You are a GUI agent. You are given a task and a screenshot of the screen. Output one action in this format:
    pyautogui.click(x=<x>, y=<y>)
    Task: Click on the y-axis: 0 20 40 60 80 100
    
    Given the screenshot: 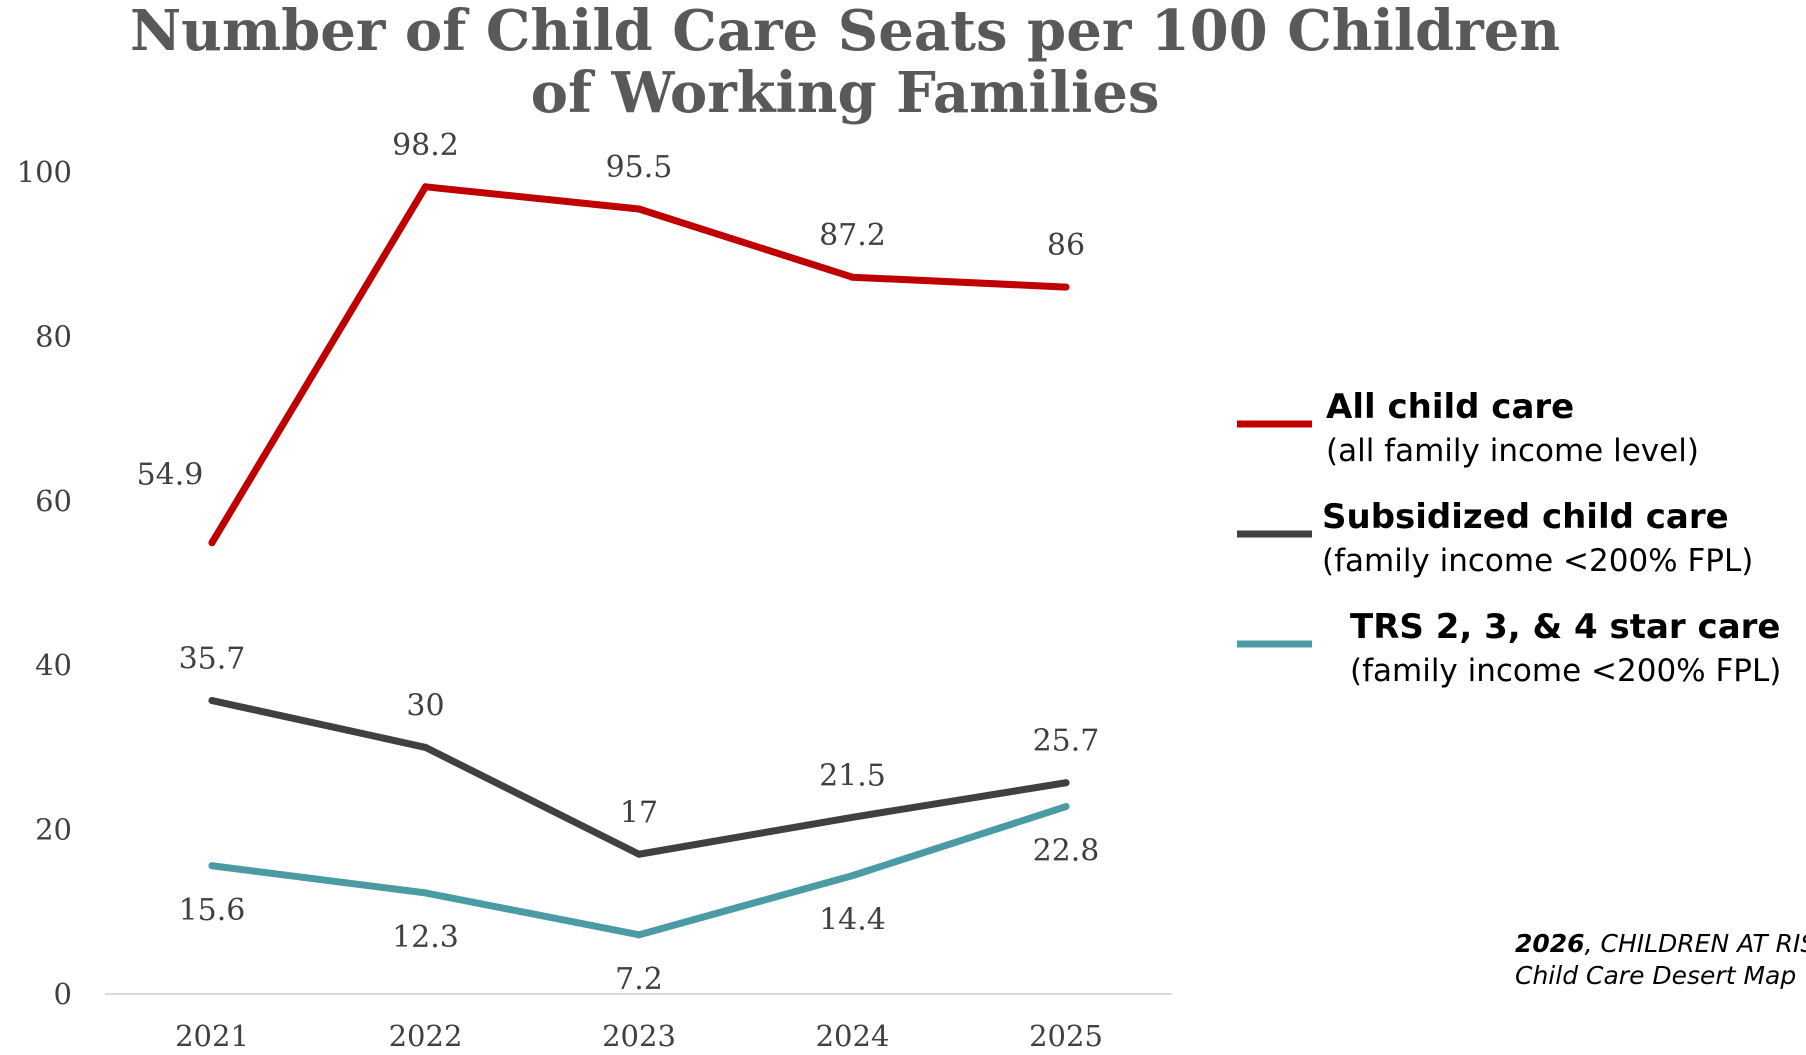 What is the action you would take?
    pyautogui.click(x=44, y=583)
    